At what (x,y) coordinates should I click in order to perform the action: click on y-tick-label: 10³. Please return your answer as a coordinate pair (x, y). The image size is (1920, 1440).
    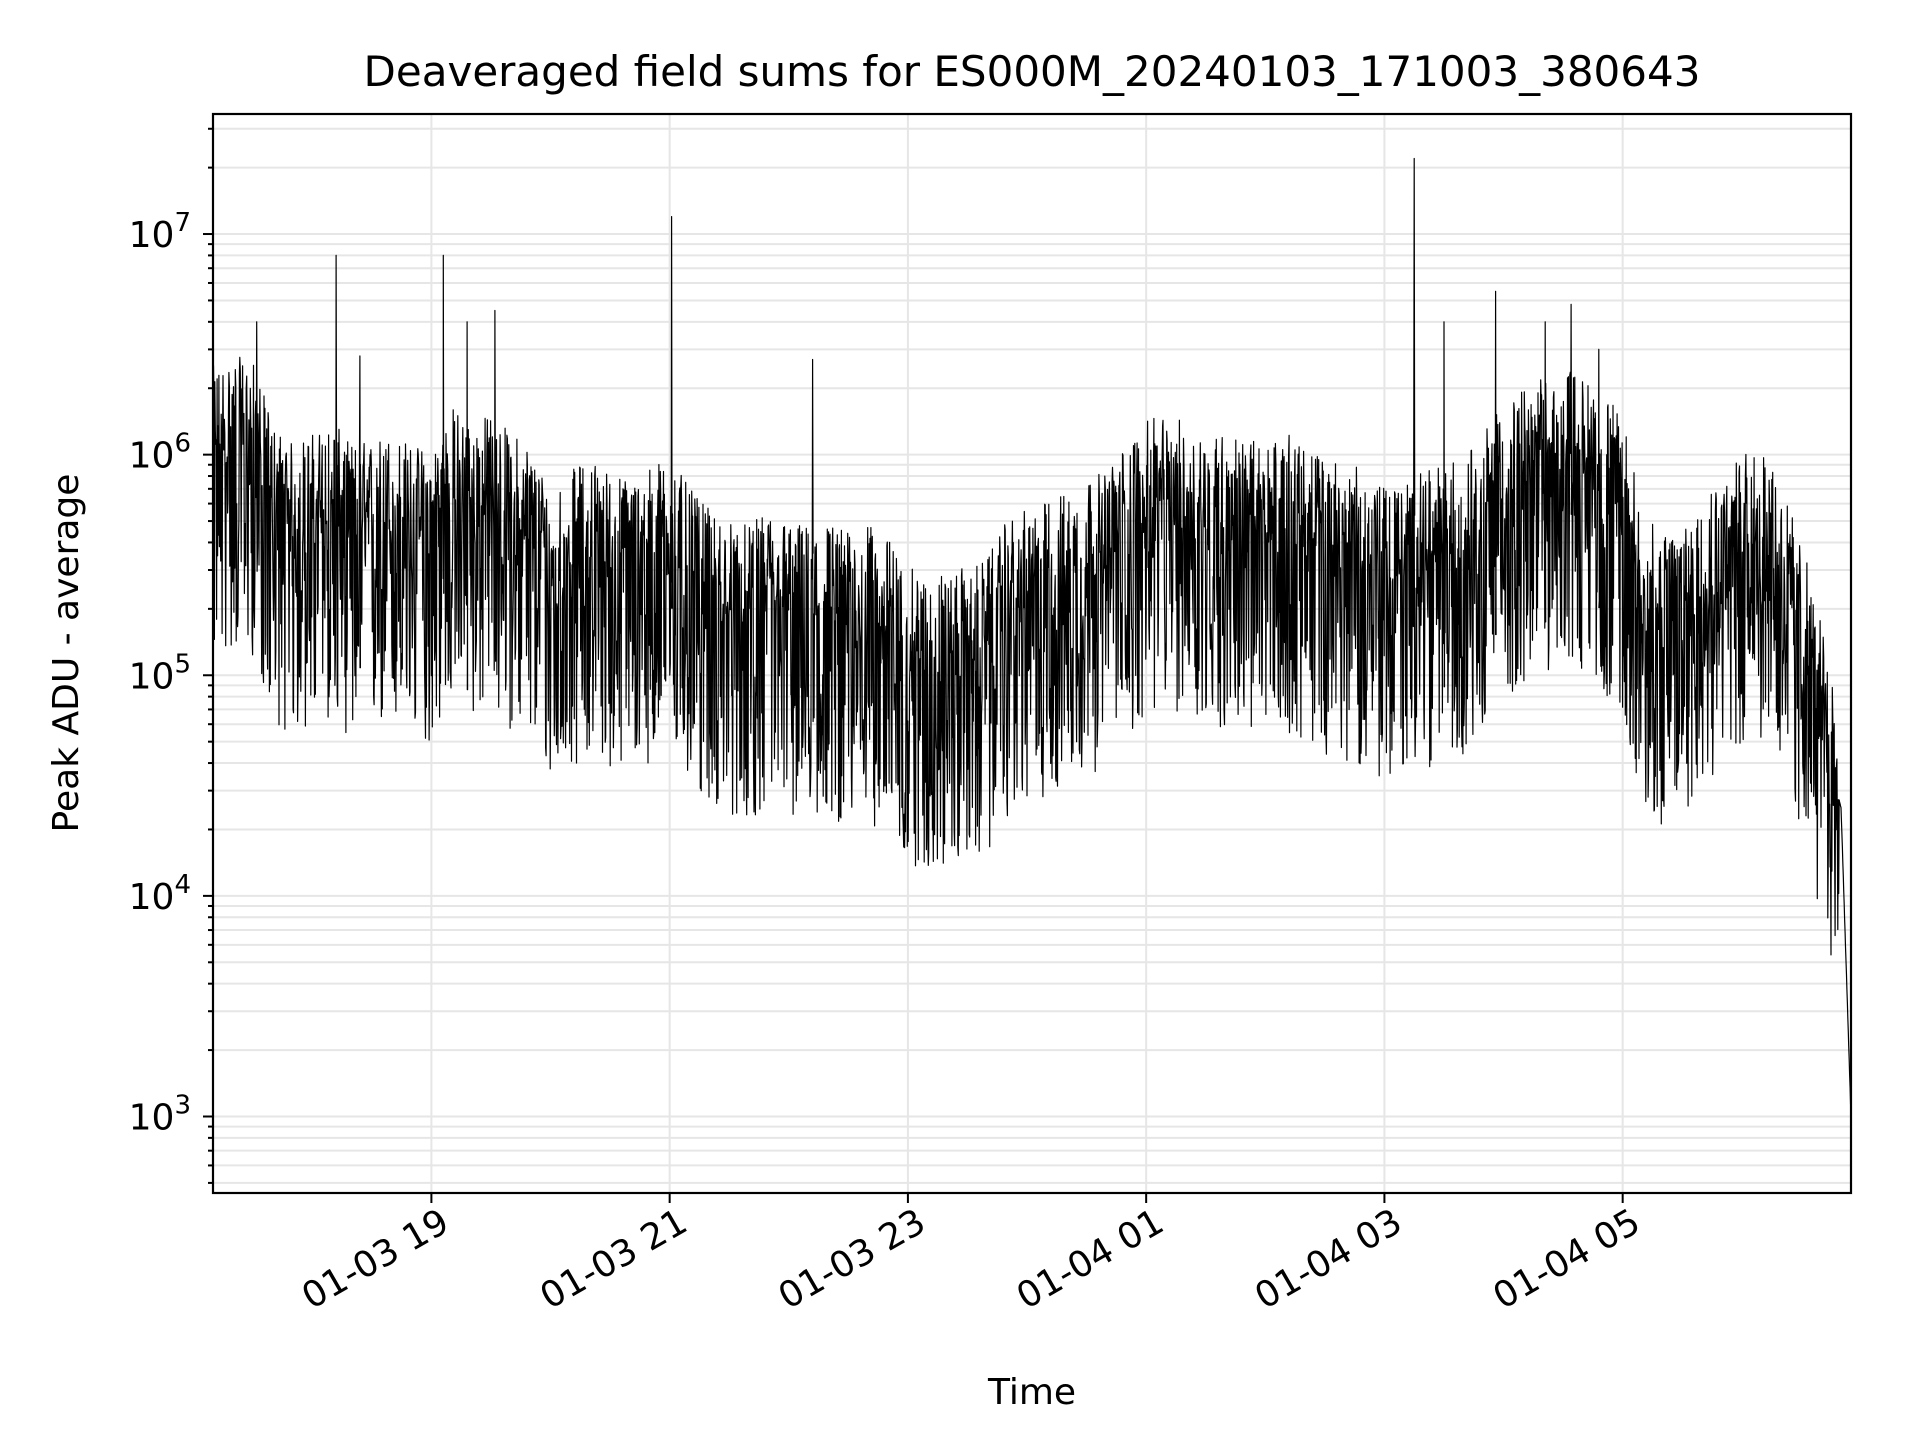
    Looking at the image, I should click on (160, 1114).